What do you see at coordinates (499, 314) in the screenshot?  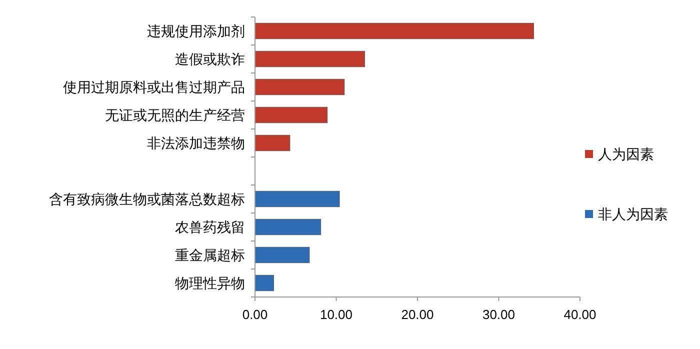 I see `x-tick-label: 30.00` at bounding box center [499, 314].